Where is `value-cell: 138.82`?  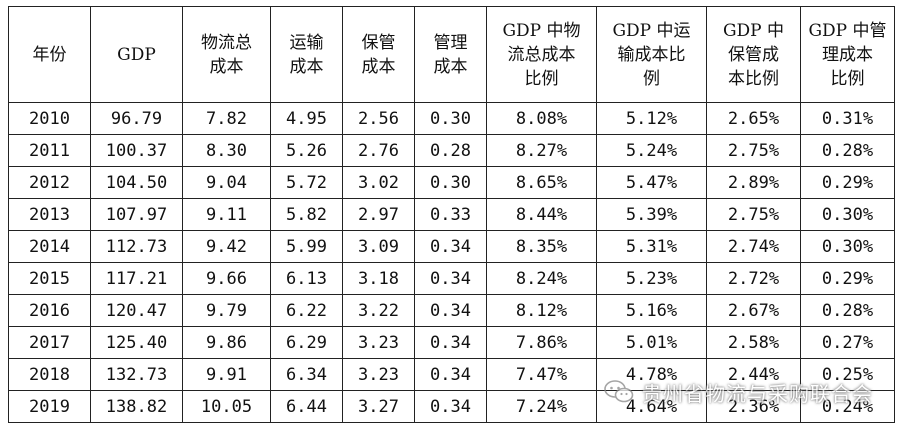
value-cell: 138.82 is located at coordinates (136, 406).